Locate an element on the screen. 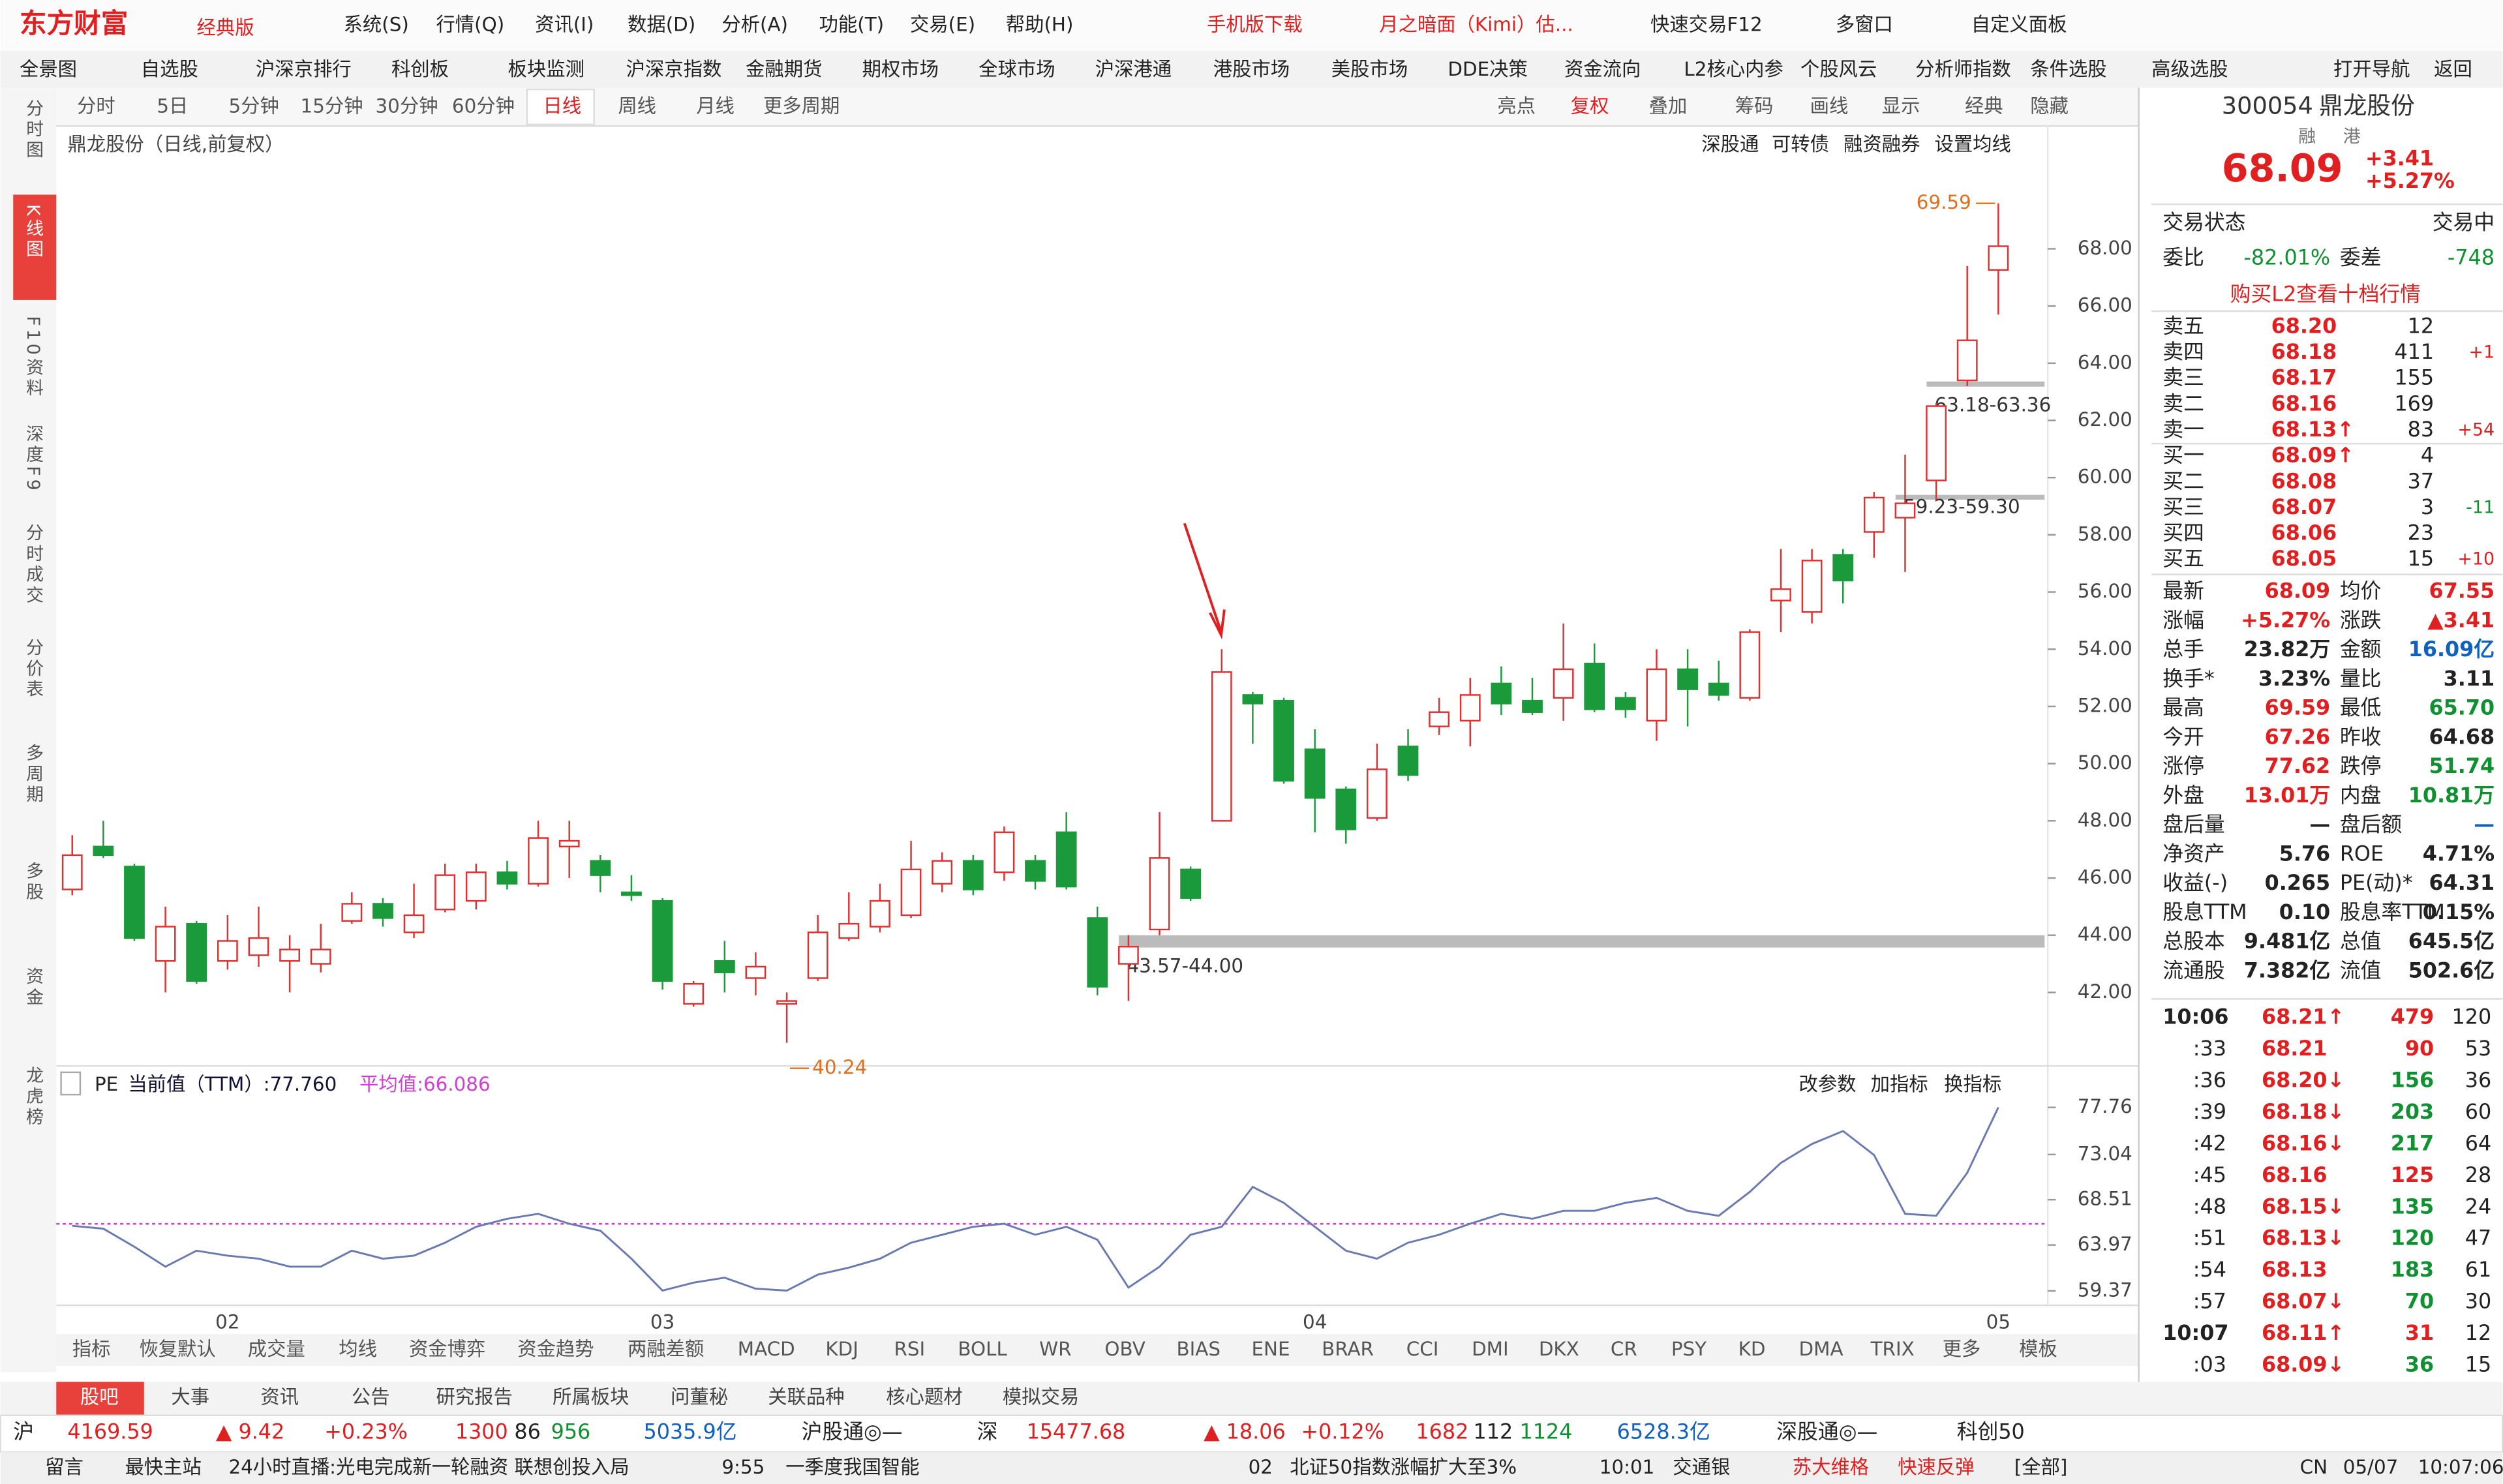 Image resolution: width=2503 pixels, height=1484 pixels. nav-item: 全景图 is located at coordinates (48, 69).